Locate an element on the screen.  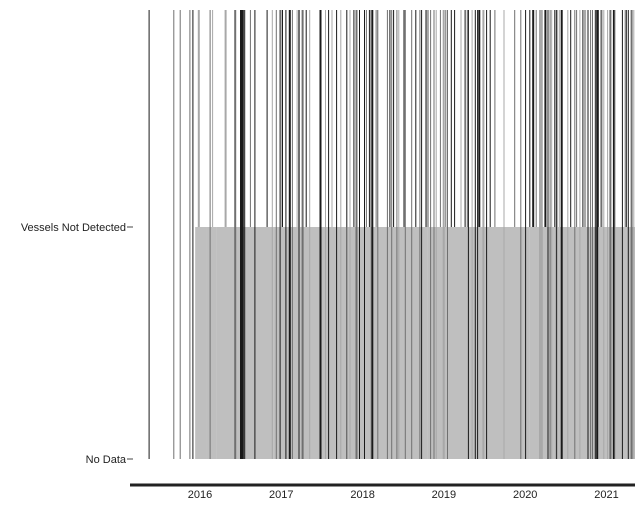
x-axis-labels: 2016 2017 2018 2019 2020 2021 is located at coordinates (403, 495).